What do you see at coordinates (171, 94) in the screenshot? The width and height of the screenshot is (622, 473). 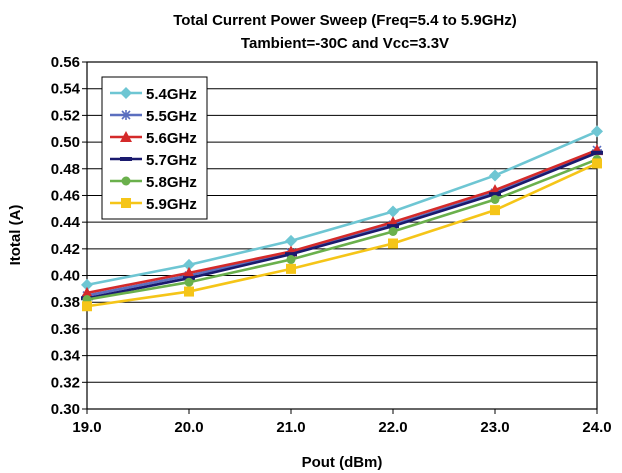 I see `legend-label: 5.4GHz` at bounding box center [171, 94].